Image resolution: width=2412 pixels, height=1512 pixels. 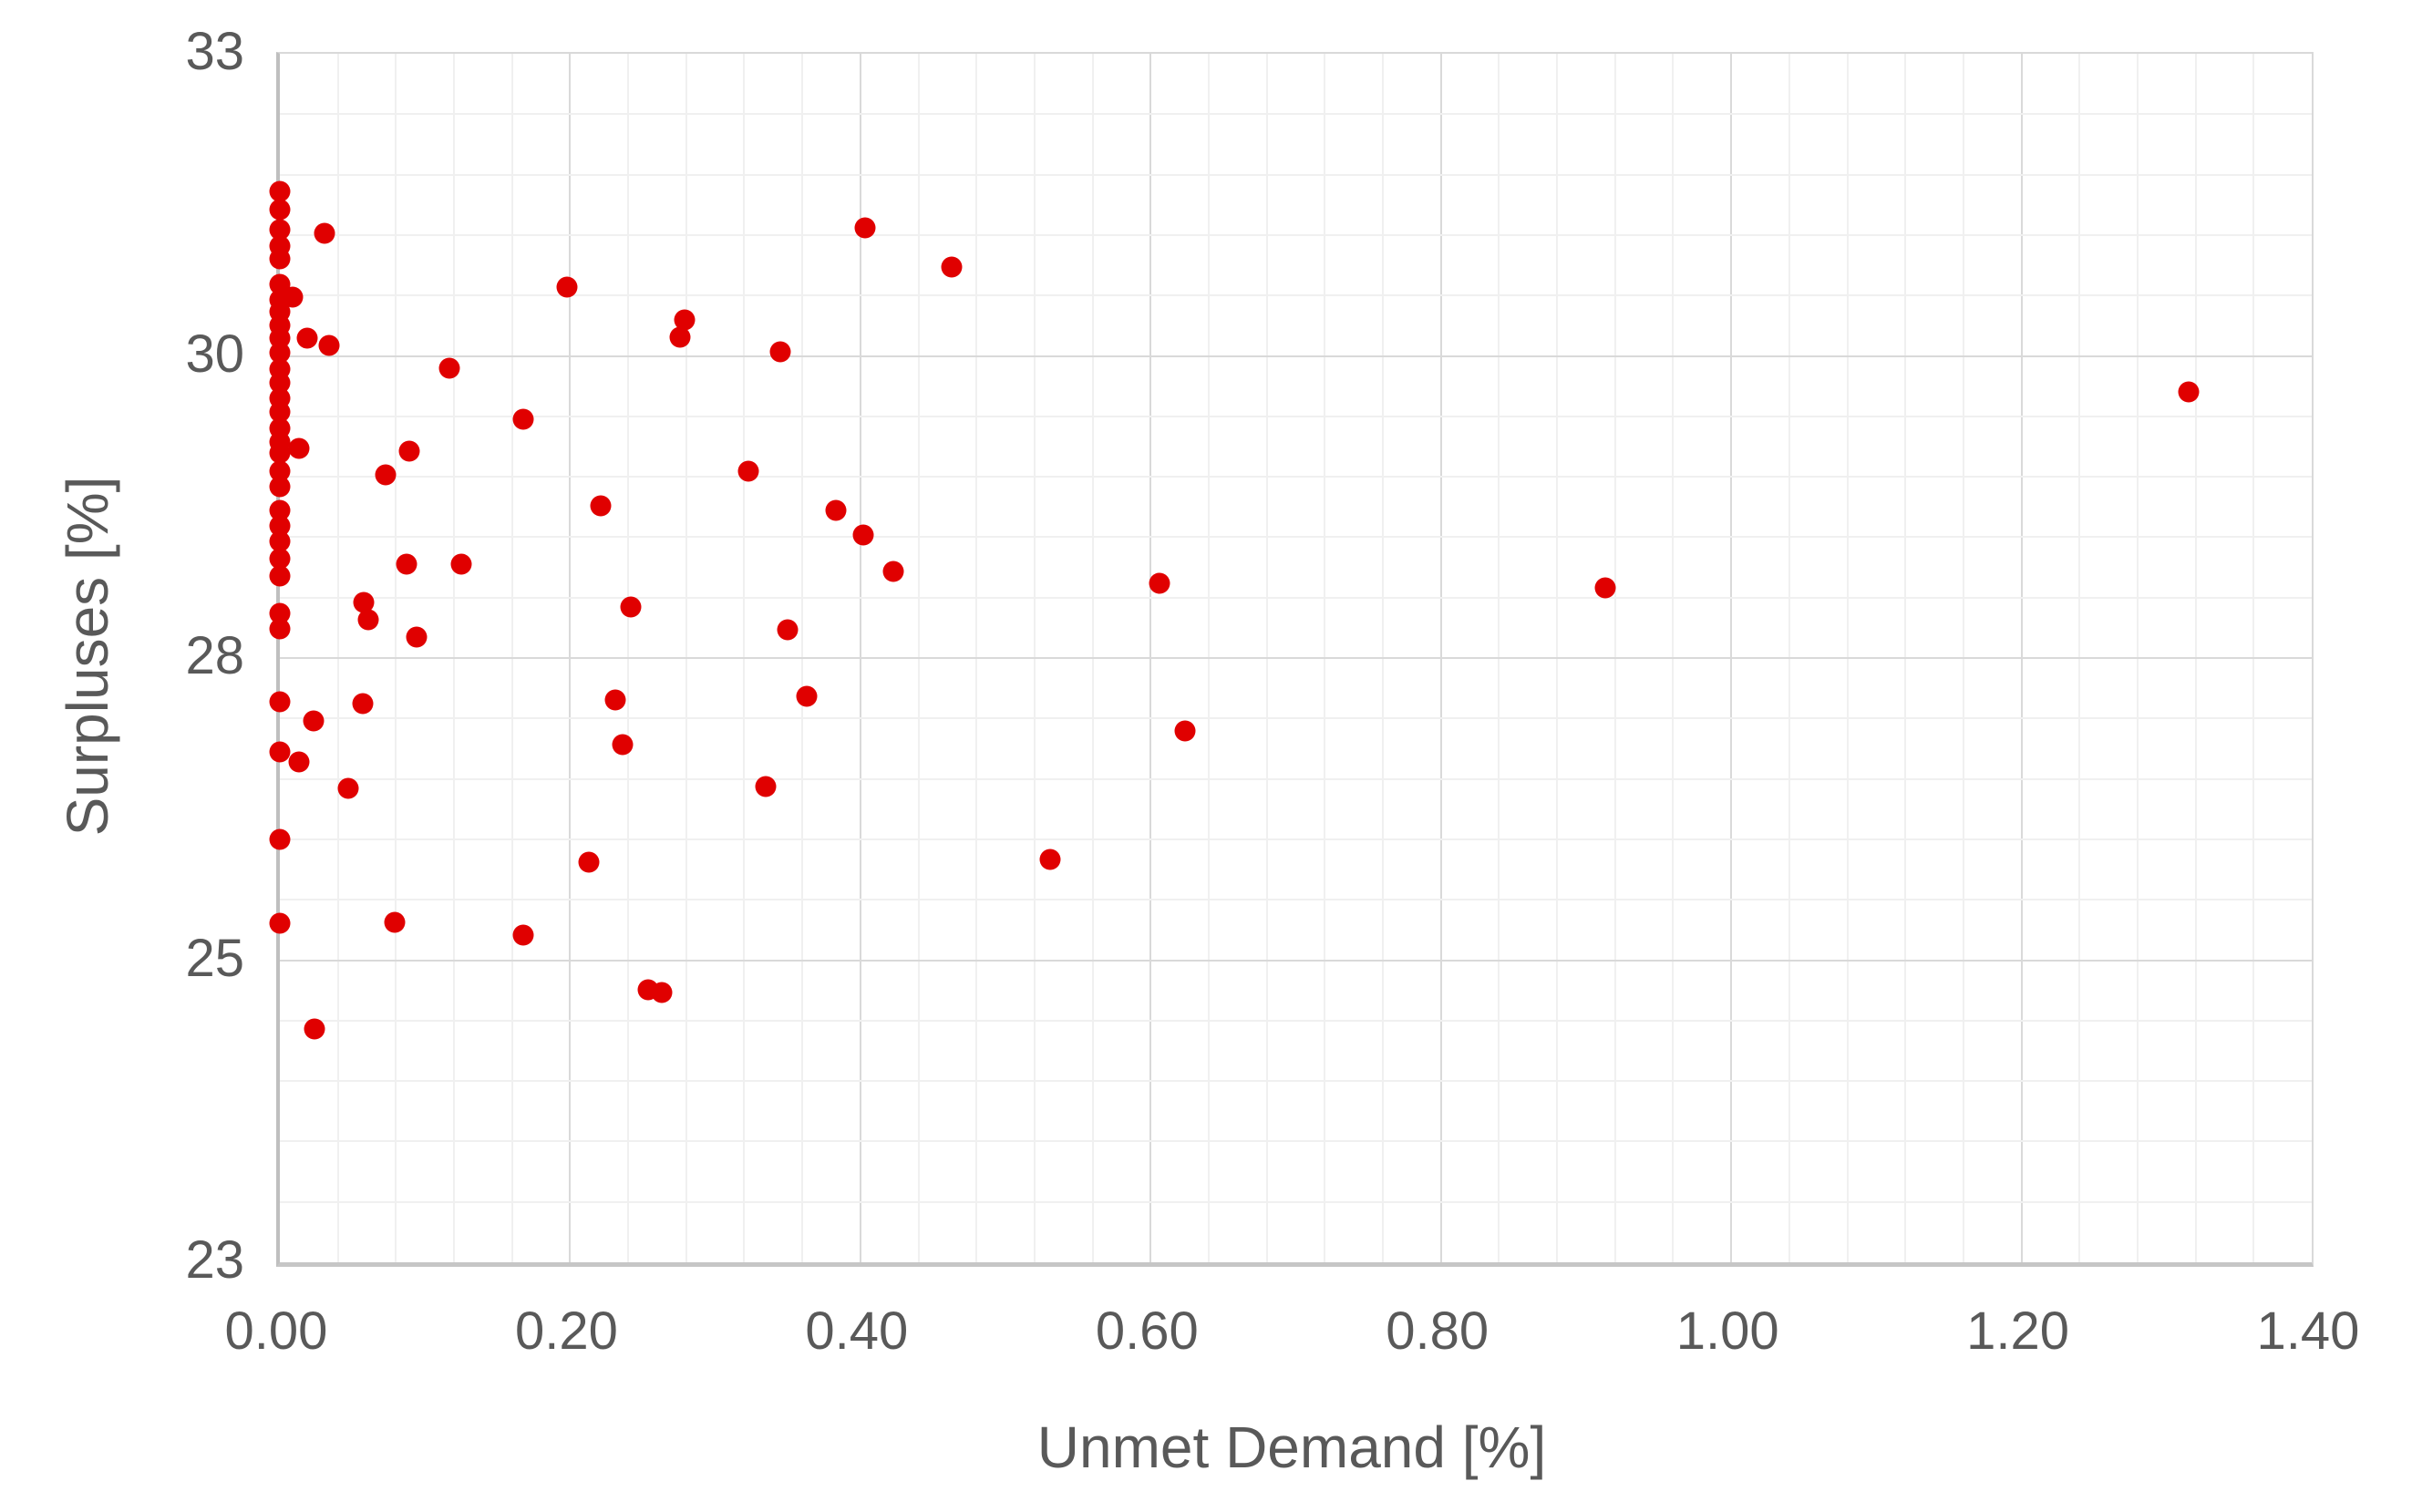 What do you see at coordinates (87, 656) in the screenshot?
I see `y-axis-title: Surpluses [%]` at bounding box center [87, 656].